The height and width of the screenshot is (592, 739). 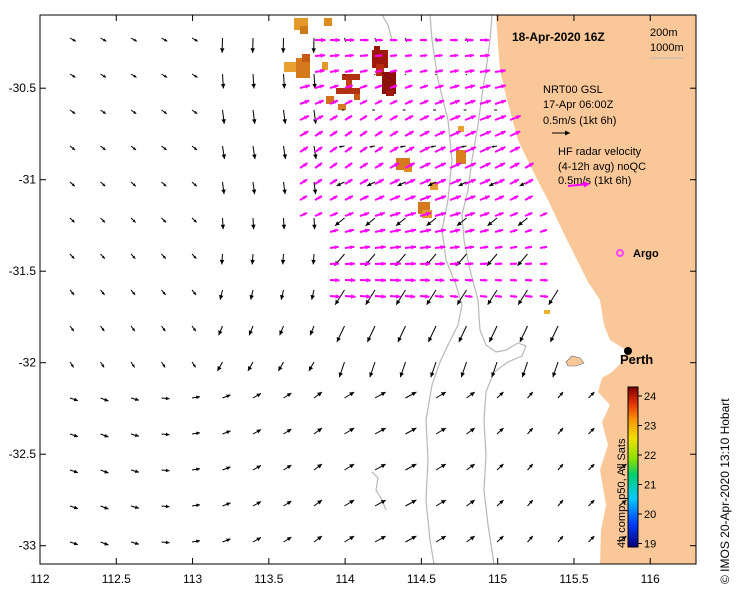 I want to click on perth-marker, so click(x=628, y=351).